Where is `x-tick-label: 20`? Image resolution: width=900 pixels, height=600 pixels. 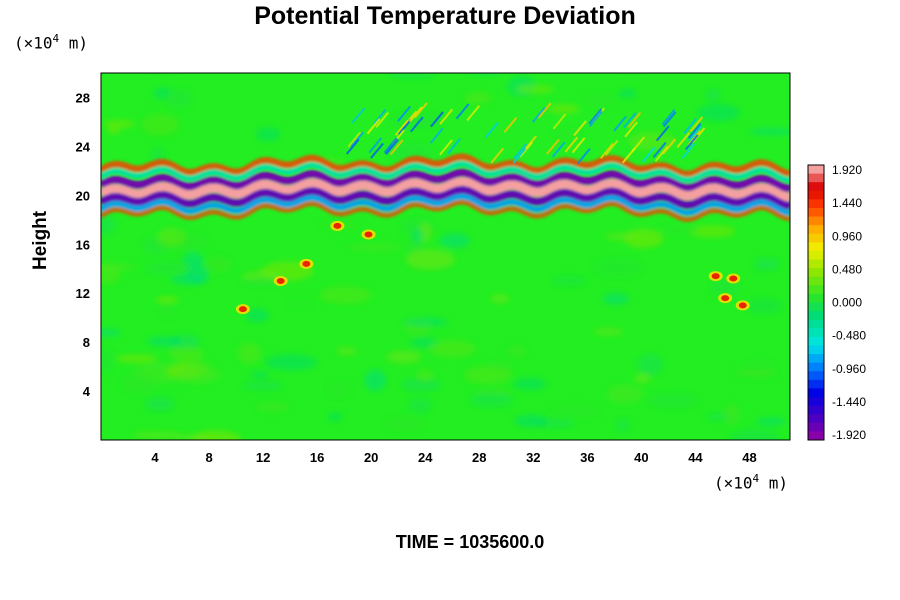
x-tick-label: 20 is located at coordinates (371, 457).